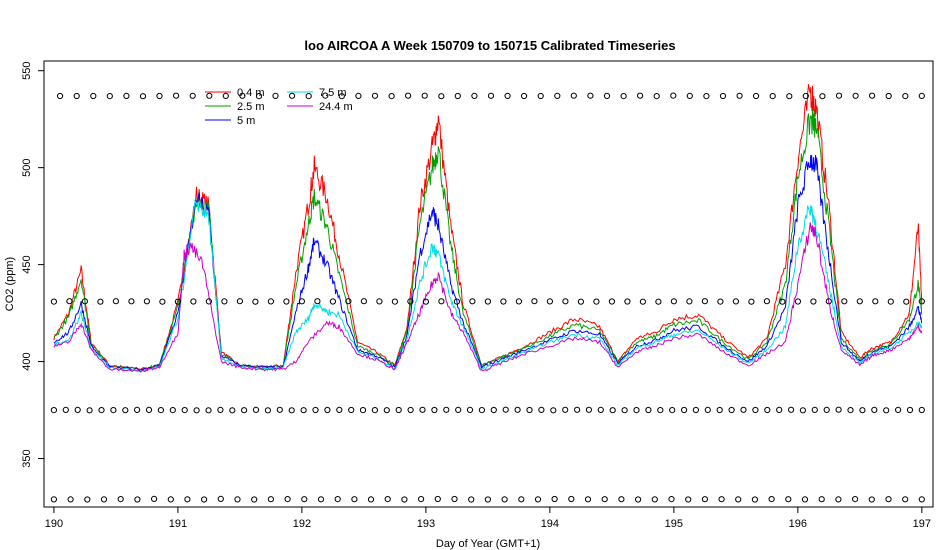 This screenshot has width=950, height=550. What do you see at coordinates (10, 284) in the screenshot?
I see `y-axis-label: CO2 (ppm)` at bounding box center [10, 284].